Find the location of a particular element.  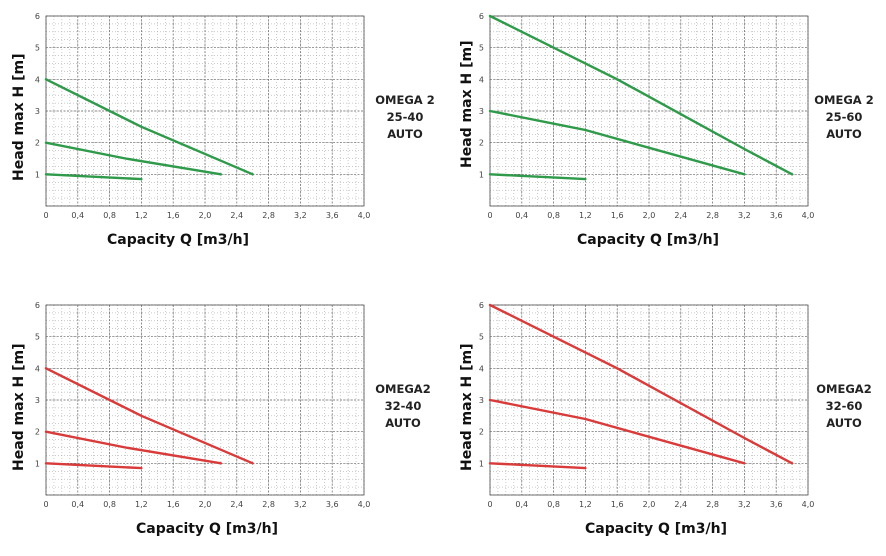

model-label: OMEGA 2 25-40 AUTO is located at coordinates (405, 117).